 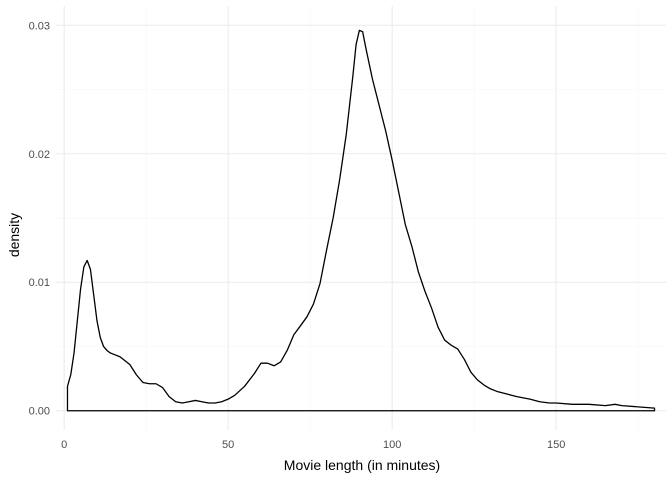 What do you see at coordinates (392, 445) in the screenshot?
I see `x-tick-label: 100` at bounding box center [392, 445].